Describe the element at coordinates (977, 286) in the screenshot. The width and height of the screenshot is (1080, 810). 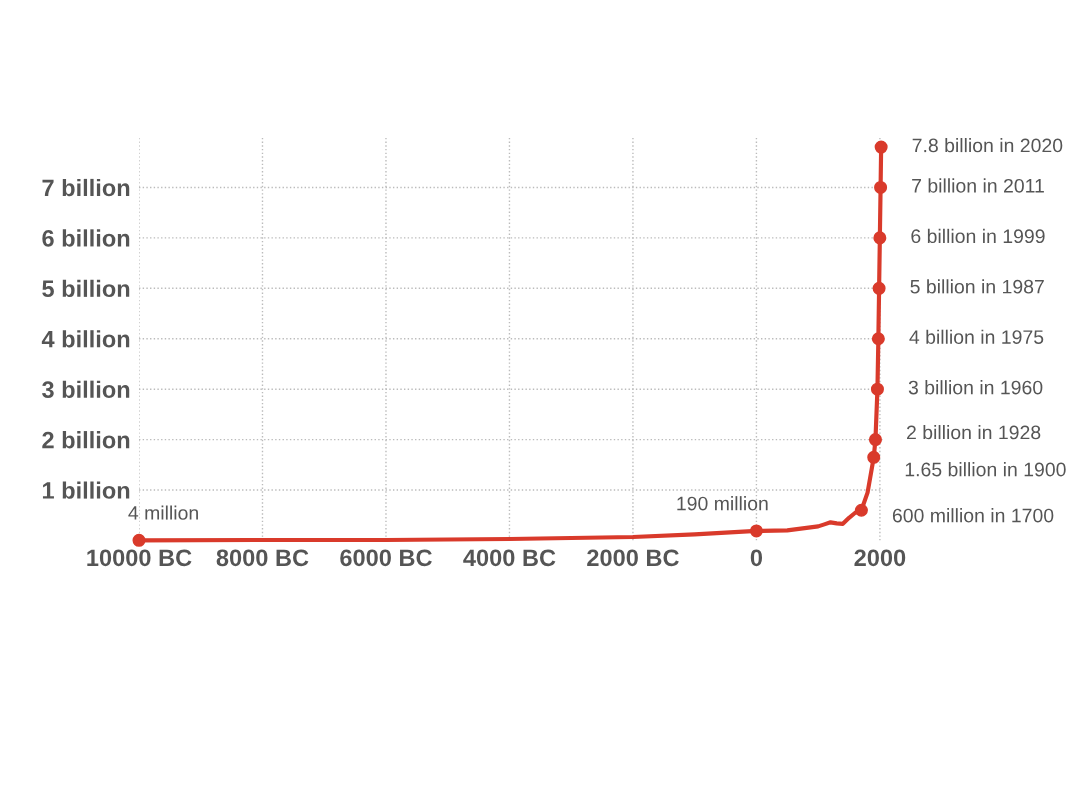
I see `annotation: 5 billion in 1987` at that location.